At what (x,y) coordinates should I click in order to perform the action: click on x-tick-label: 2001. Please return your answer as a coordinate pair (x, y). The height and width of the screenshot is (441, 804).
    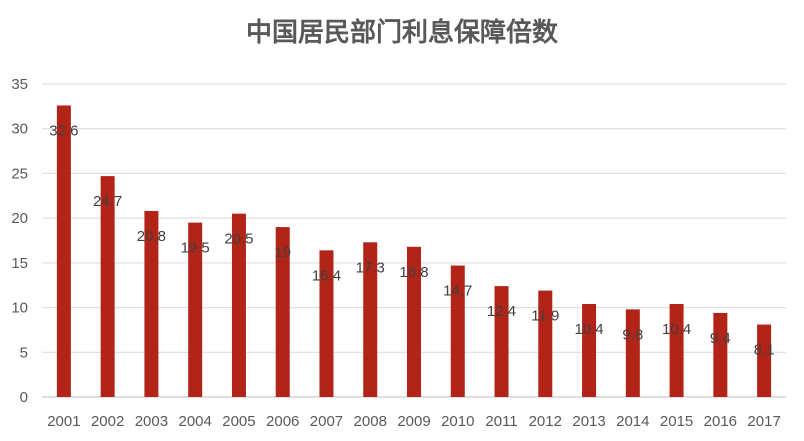
    Looking at the image, I should click on (63, 421).